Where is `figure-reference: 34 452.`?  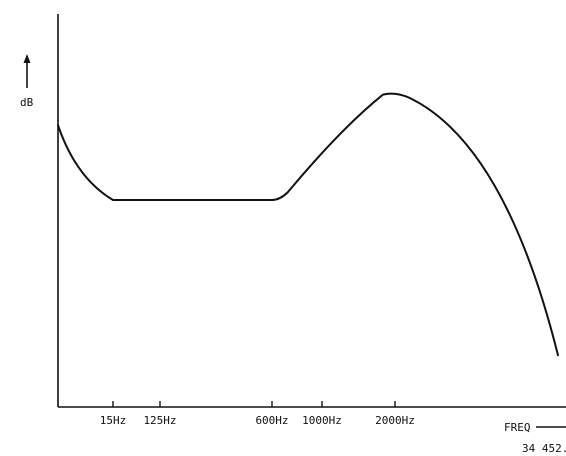 figure-reference: 34 452. is located at coordinates (544, 448).